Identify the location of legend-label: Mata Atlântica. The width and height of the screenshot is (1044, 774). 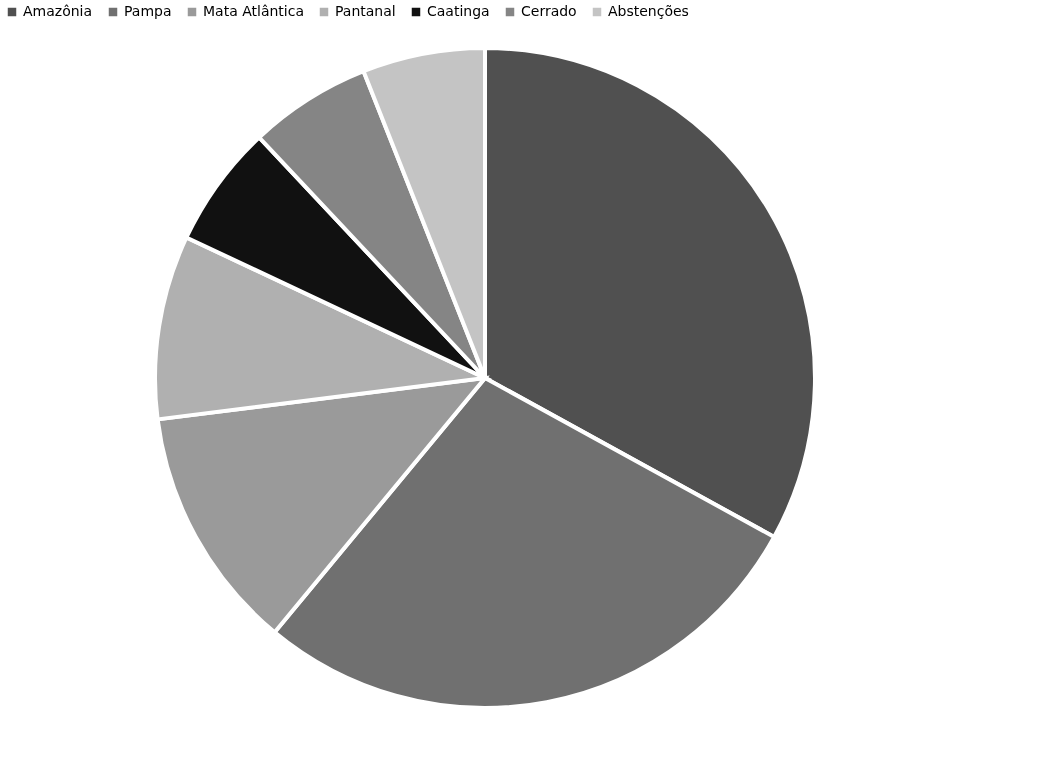
(253, 11).